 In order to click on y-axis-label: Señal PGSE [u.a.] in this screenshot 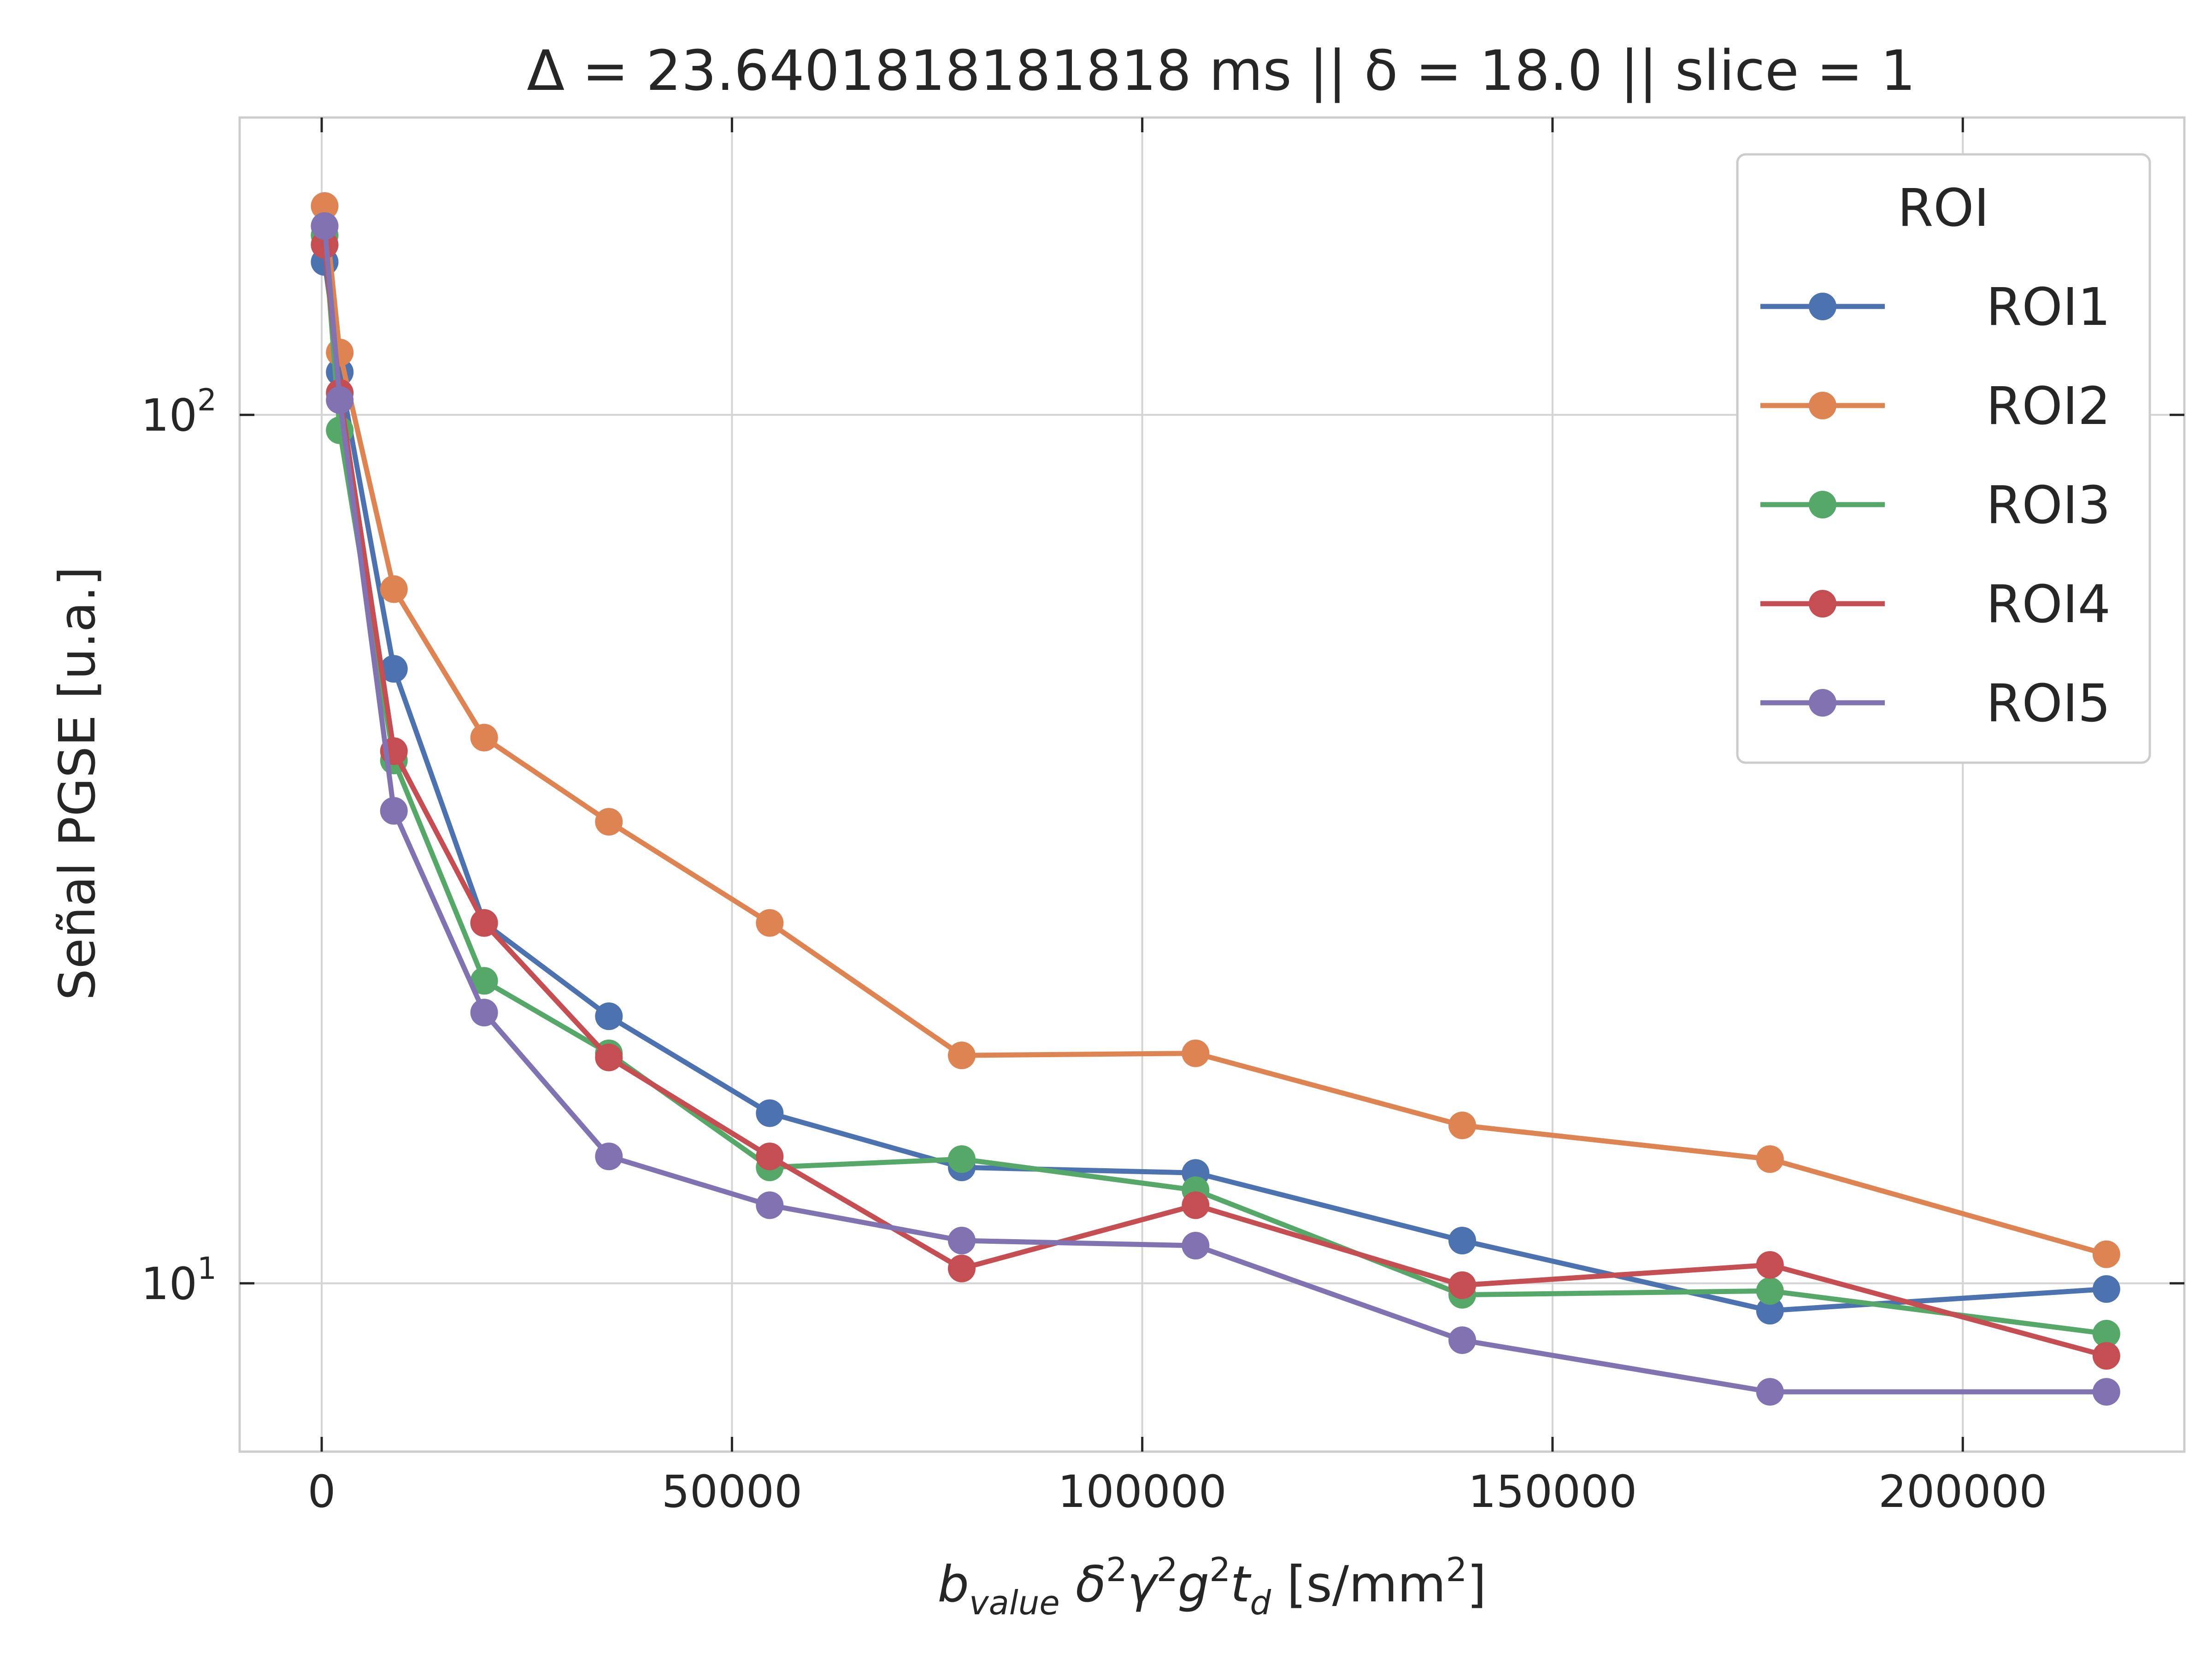, I will do `click(77, 783)`.